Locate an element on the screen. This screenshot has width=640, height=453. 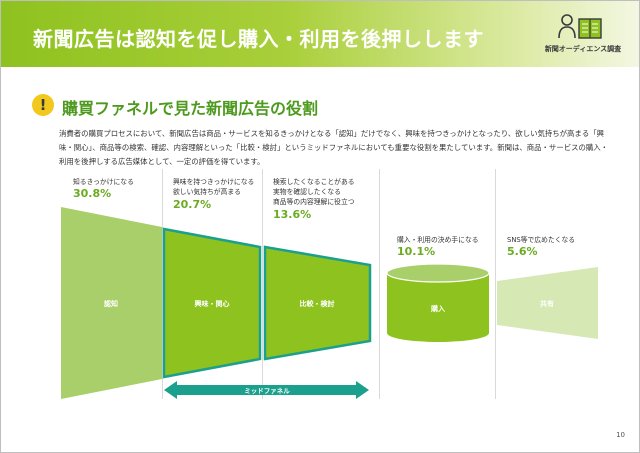
stage-3-description: 検索したくなることがある 実物を確認したくなる 商品等の内容理解に役立つ is located at coordinates (314, 192).